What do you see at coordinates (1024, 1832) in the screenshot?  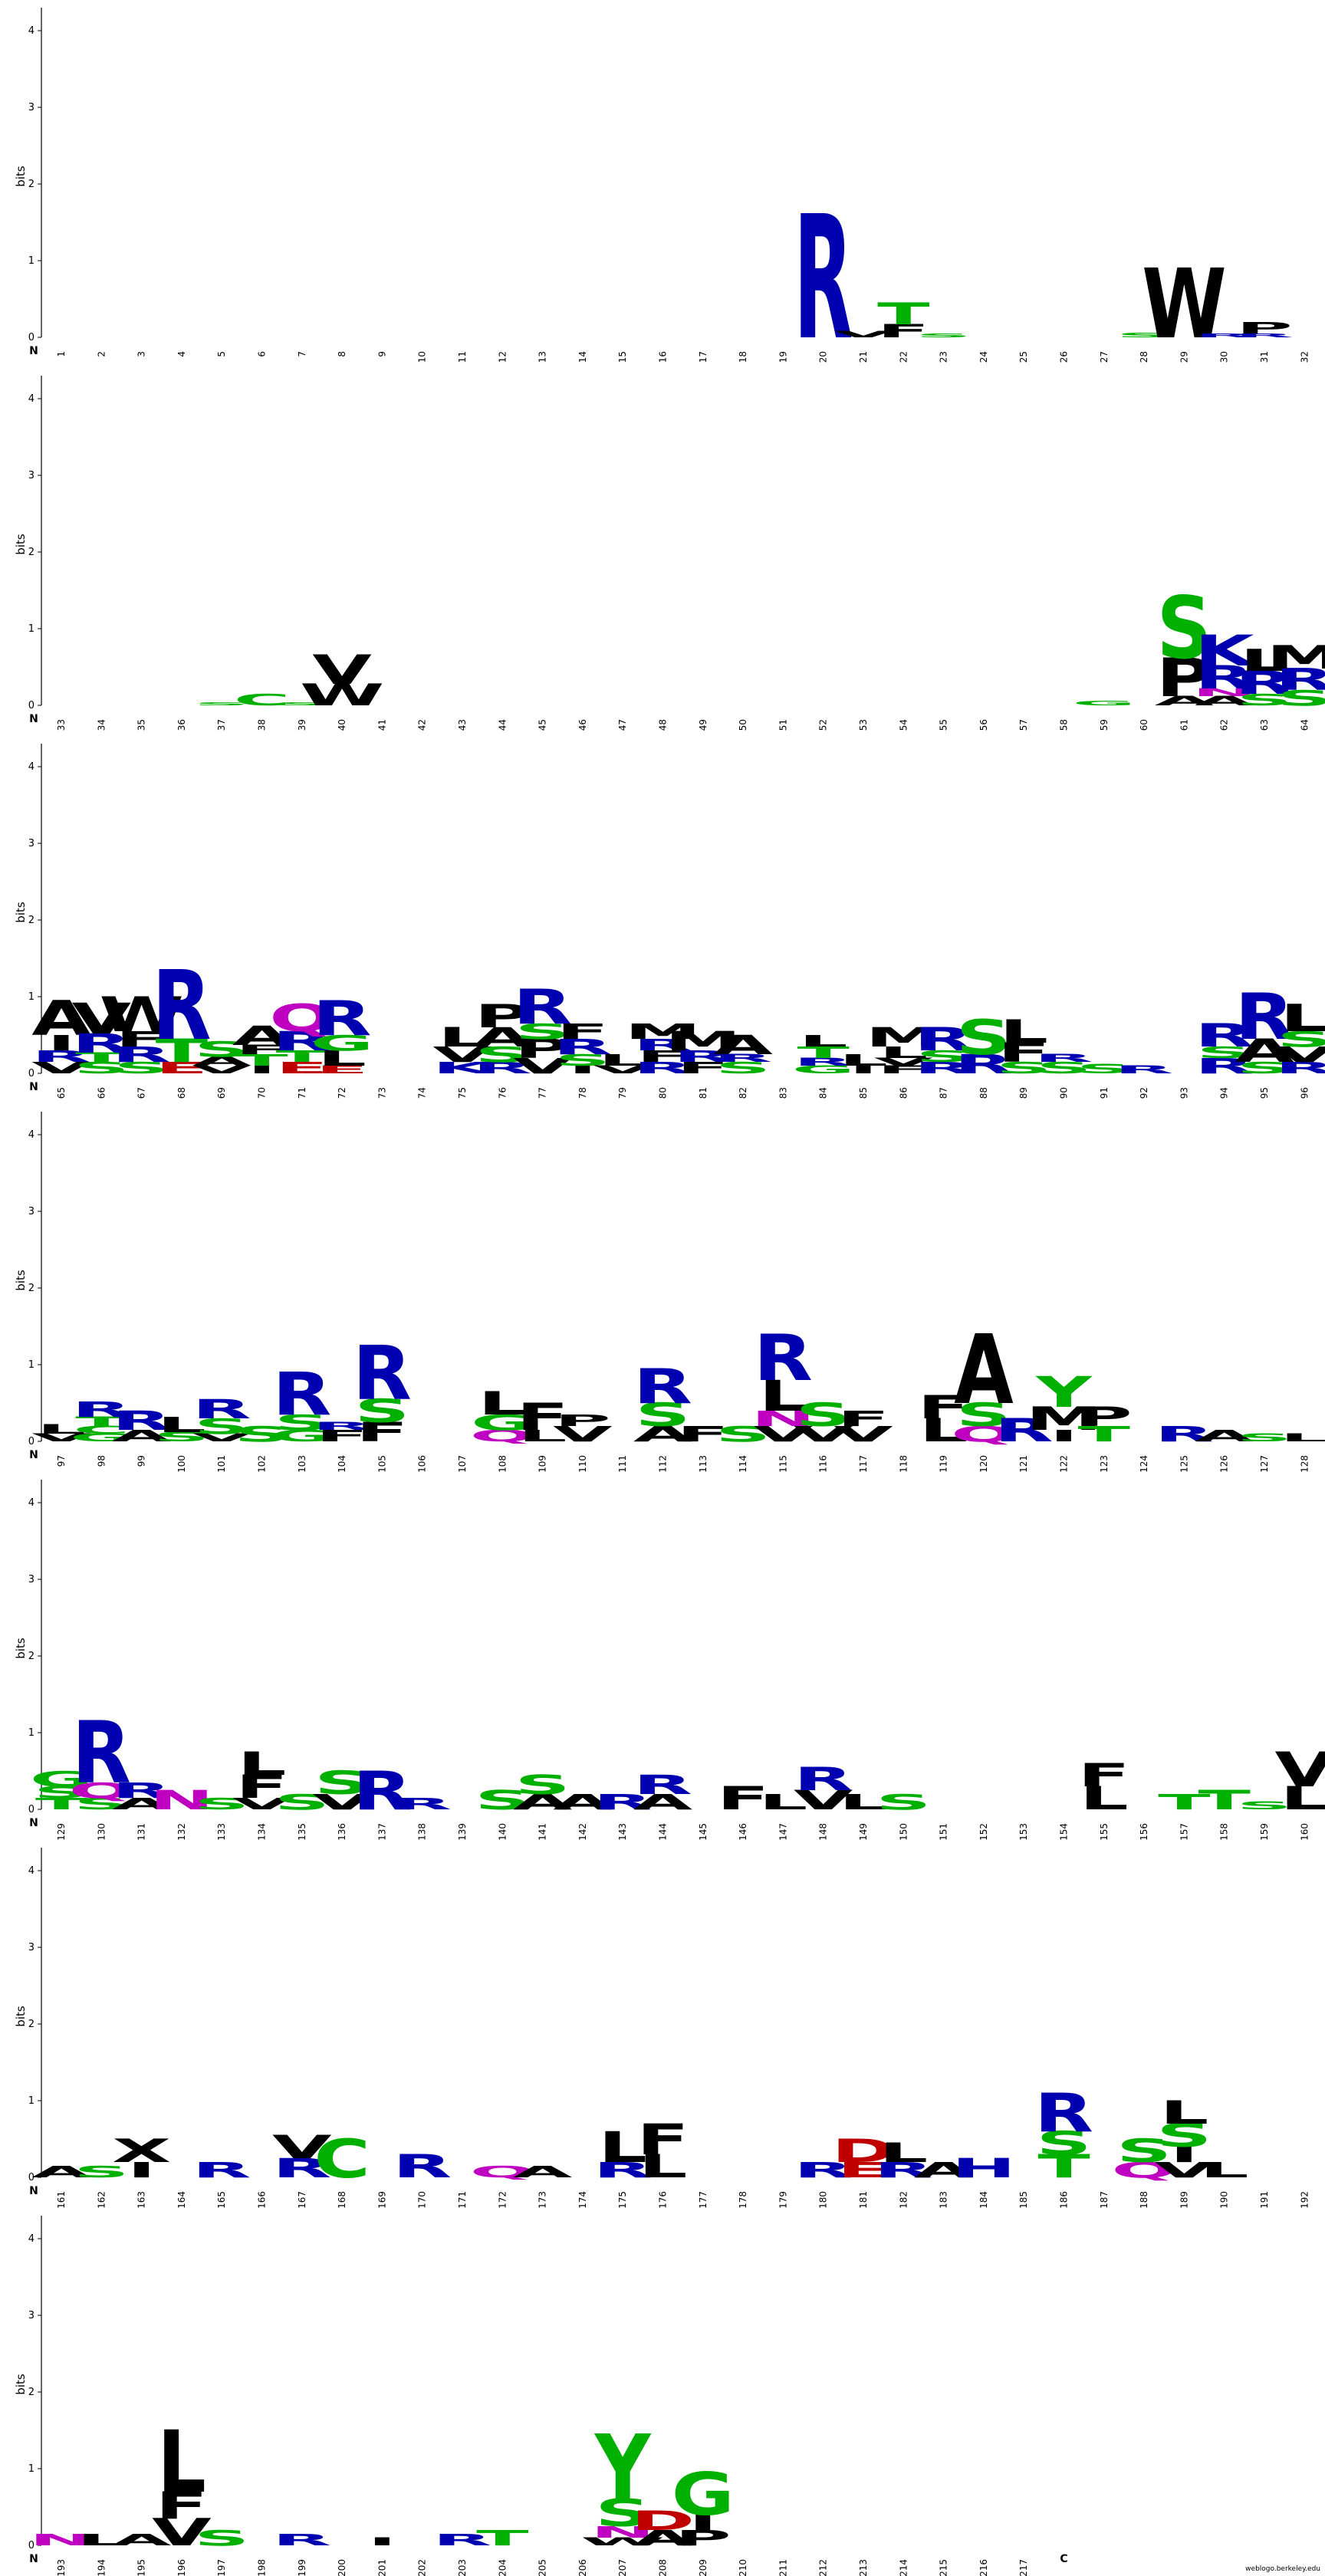 I see `position-label: 153` at bounding box center [1024, 1832].